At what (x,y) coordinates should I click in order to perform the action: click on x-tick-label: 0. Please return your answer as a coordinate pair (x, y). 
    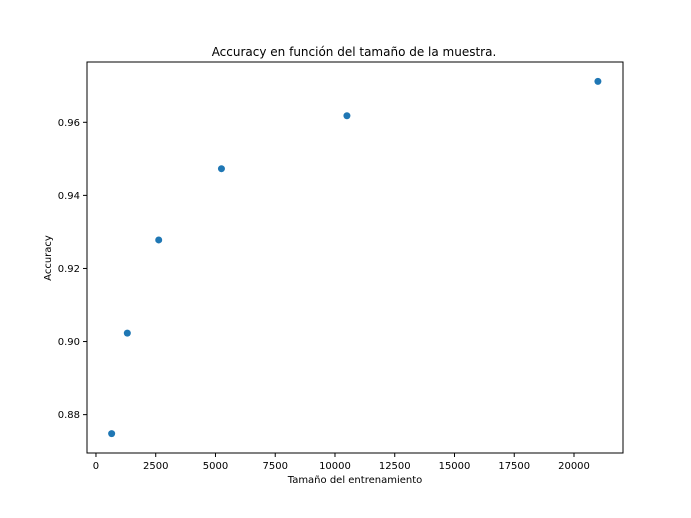
    Looking at the image, I should click on (96, 466).